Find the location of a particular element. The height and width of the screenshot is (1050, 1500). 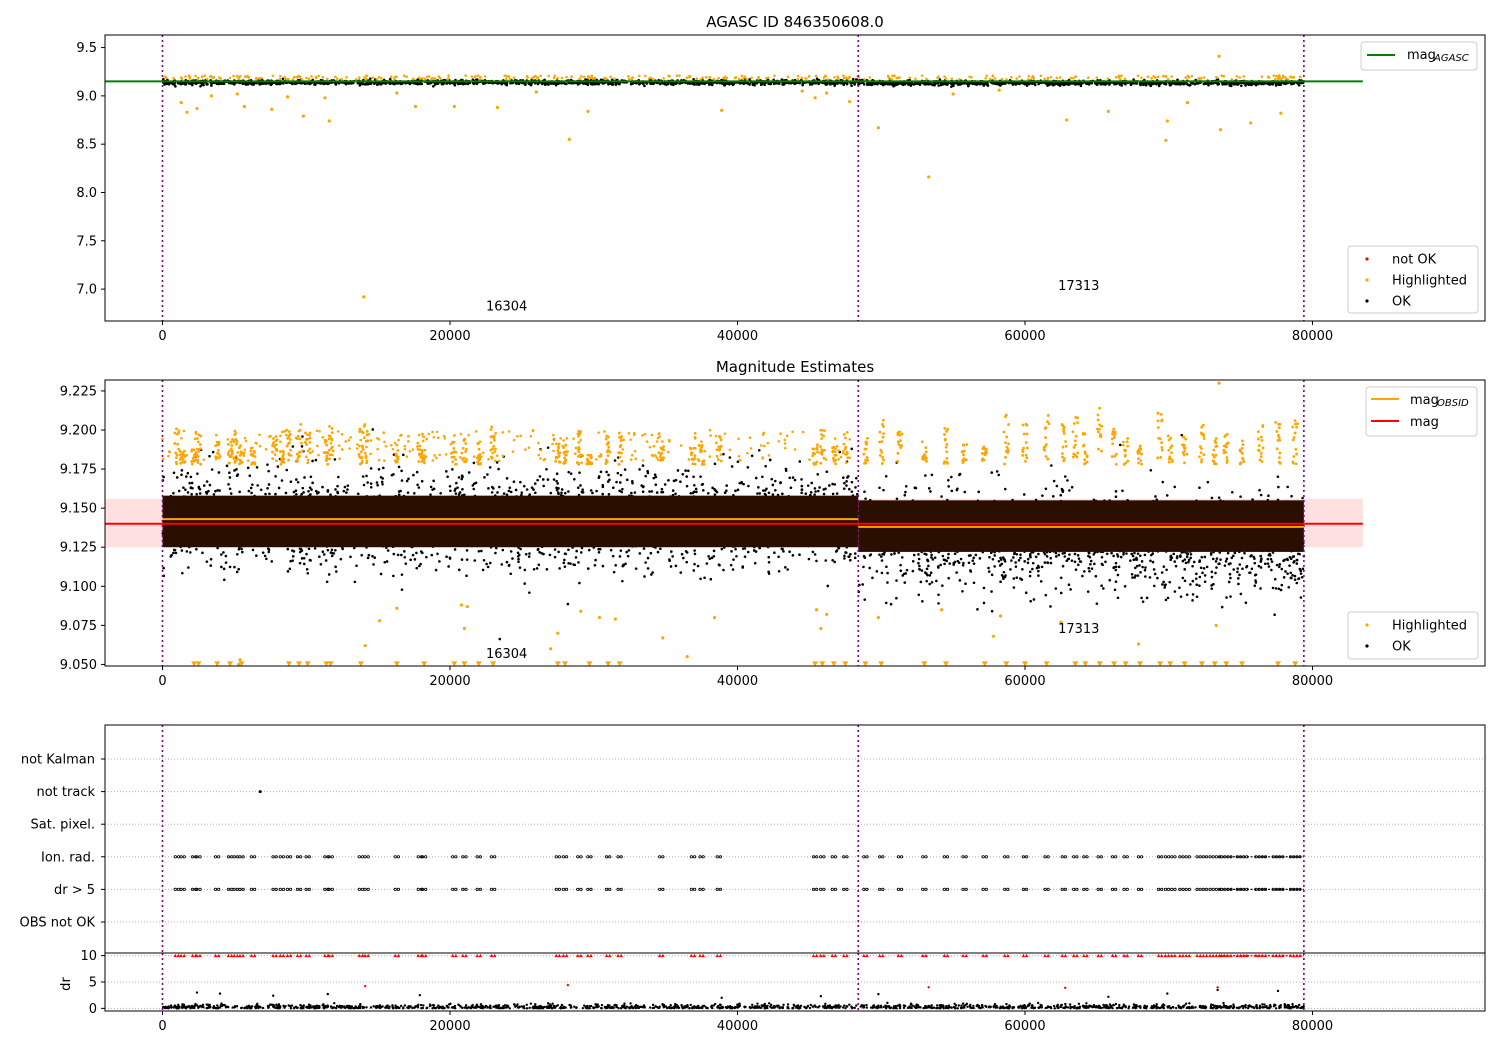

p1-ytick-label: 8.5 is located at coordinates (86, 145).